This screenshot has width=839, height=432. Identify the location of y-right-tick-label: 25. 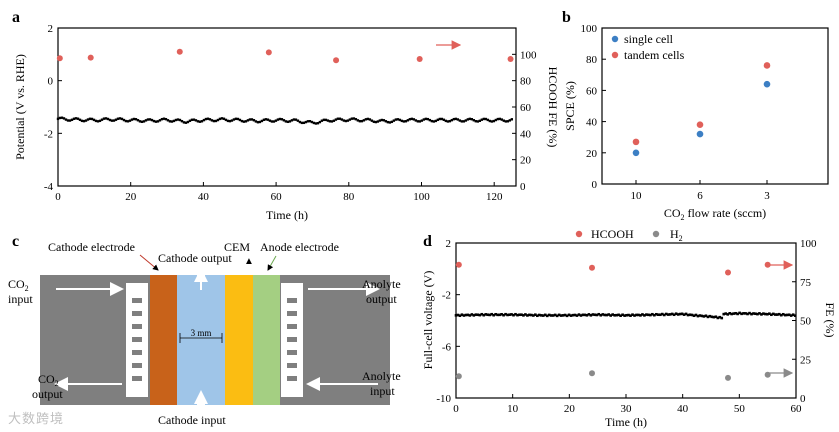
(806, 360).